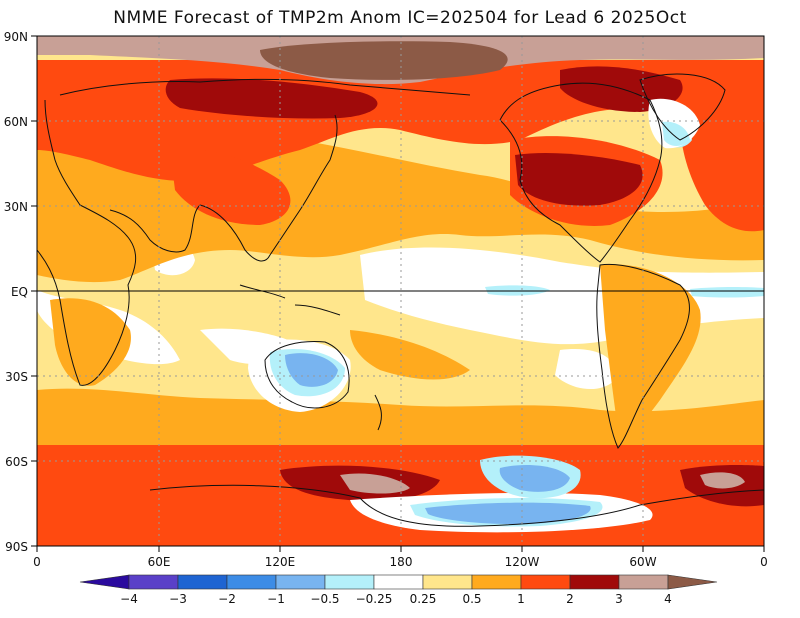  I want to click on latitude-labels: 90N 60N 30N EQ 30S 60S 90S, so click(16, 292).